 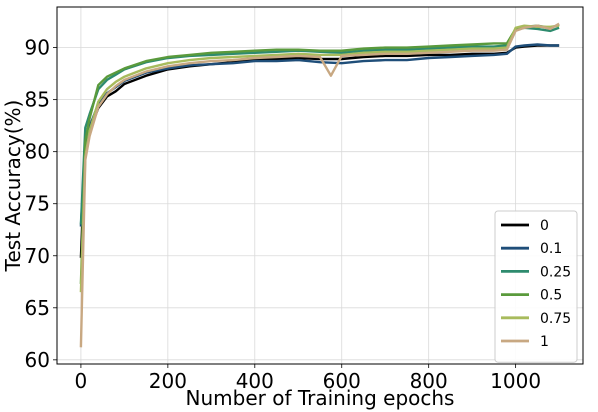 I want to click on y-tick-label: 70, so click(x=37, y=256).